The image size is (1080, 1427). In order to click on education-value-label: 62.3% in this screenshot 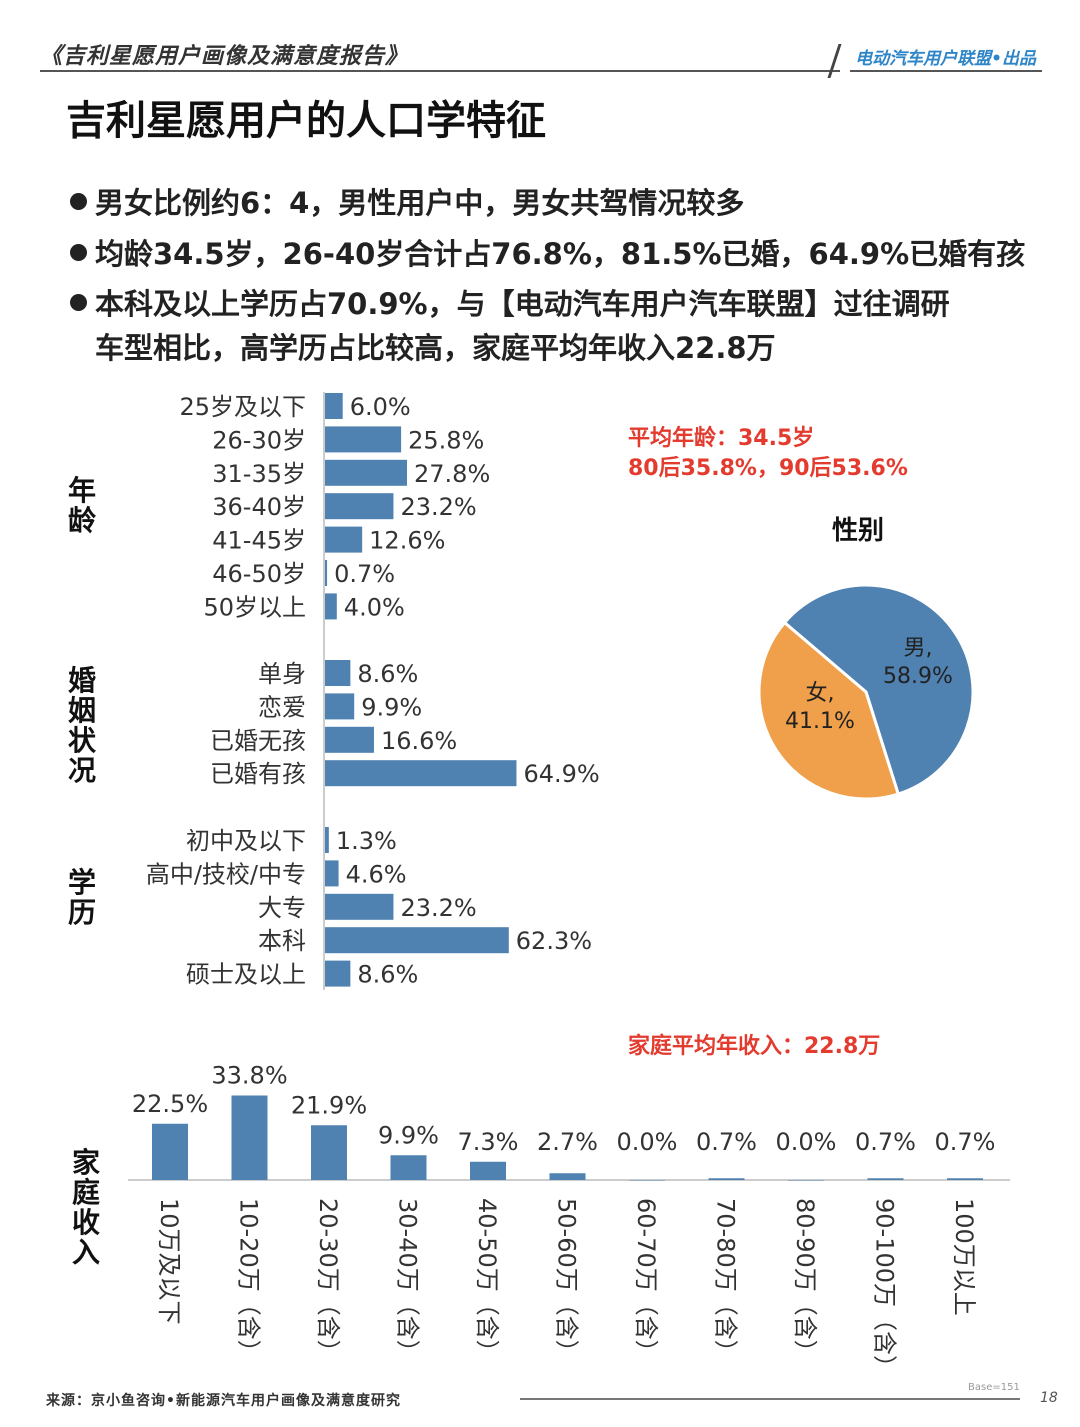, I will do `click(554, 941)`.